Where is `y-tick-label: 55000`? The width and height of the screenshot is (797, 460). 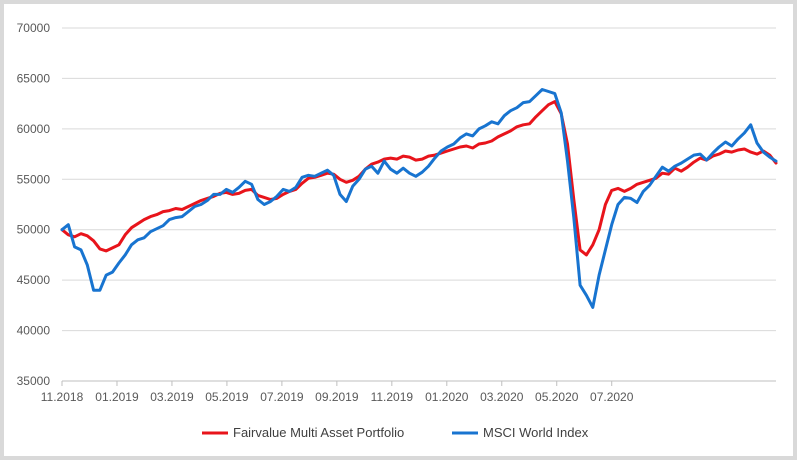
y-tick-label: 55000 is located at coordinates (34, 179).